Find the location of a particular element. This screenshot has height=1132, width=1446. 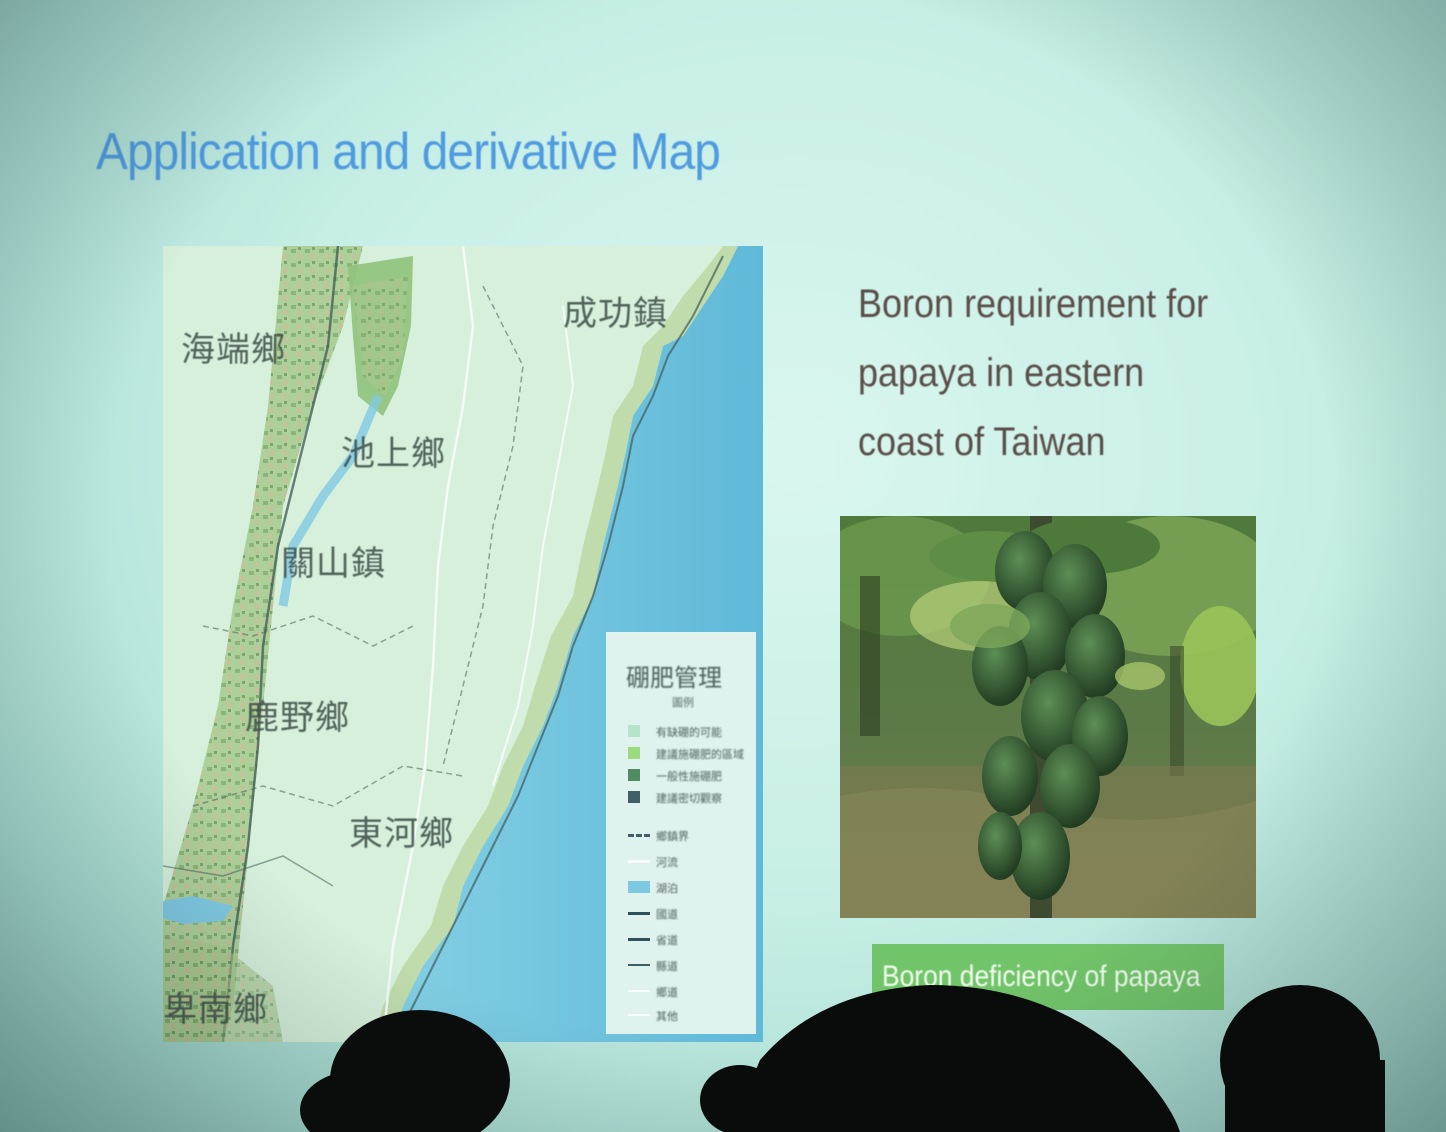

map-label-chenggong: 成功鎮 is located at coordinates (615, 314).